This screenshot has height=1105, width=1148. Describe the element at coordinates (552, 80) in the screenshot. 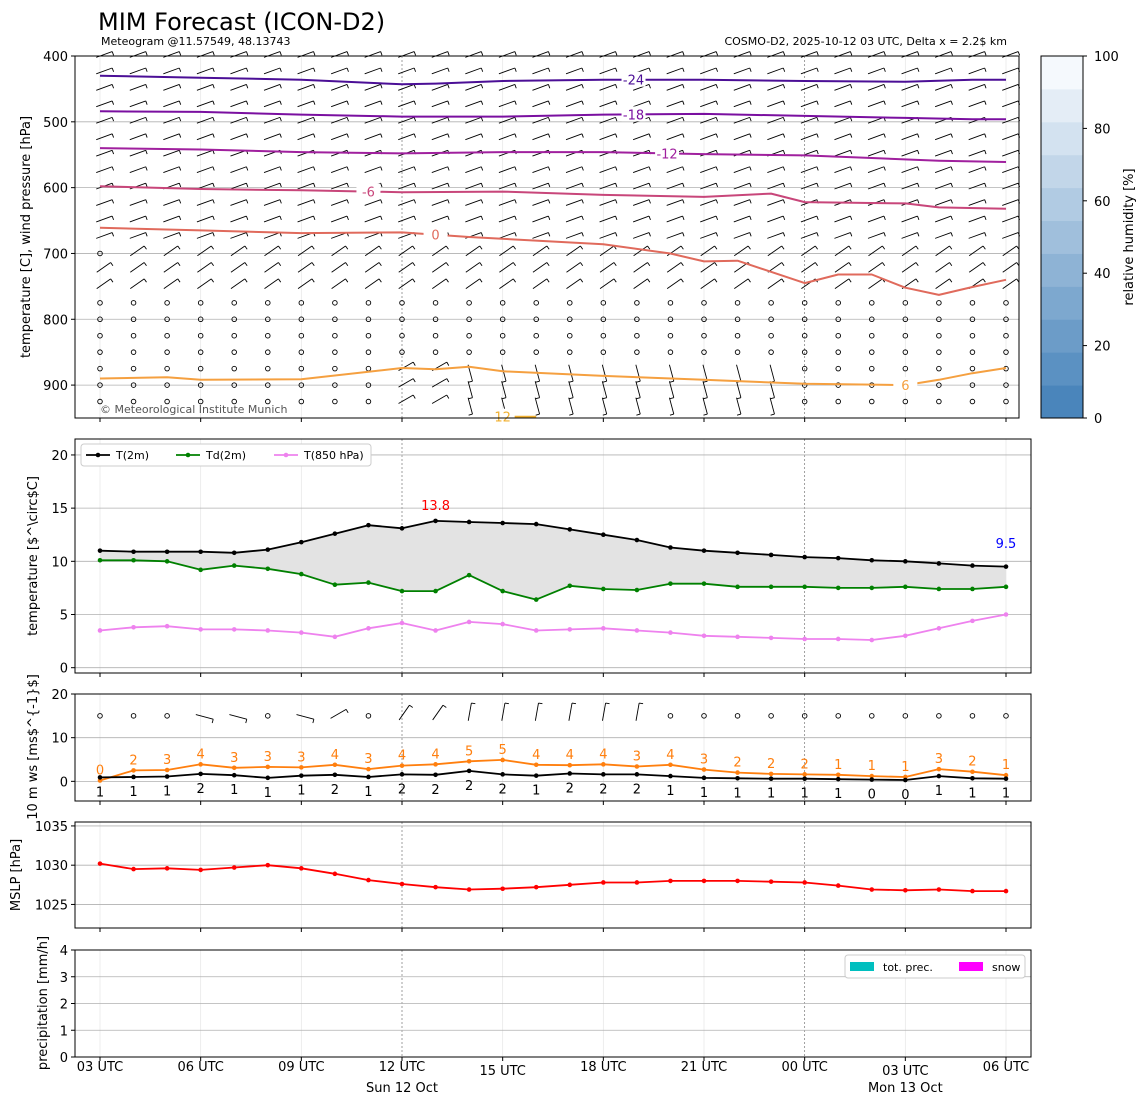

I see `isotherm-line` at that location.